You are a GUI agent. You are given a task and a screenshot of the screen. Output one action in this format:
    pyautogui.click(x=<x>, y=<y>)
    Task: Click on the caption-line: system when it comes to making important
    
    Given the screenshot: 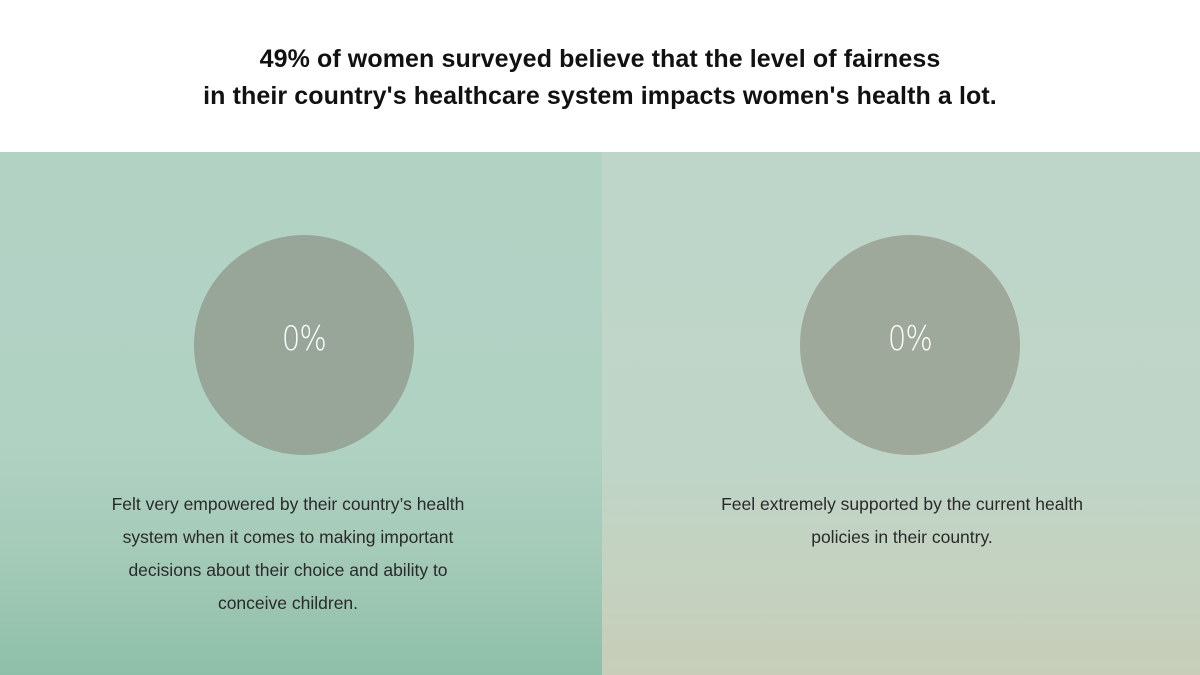 What is the action you would take?
    pyautogui.click(x=288, y=537)
    